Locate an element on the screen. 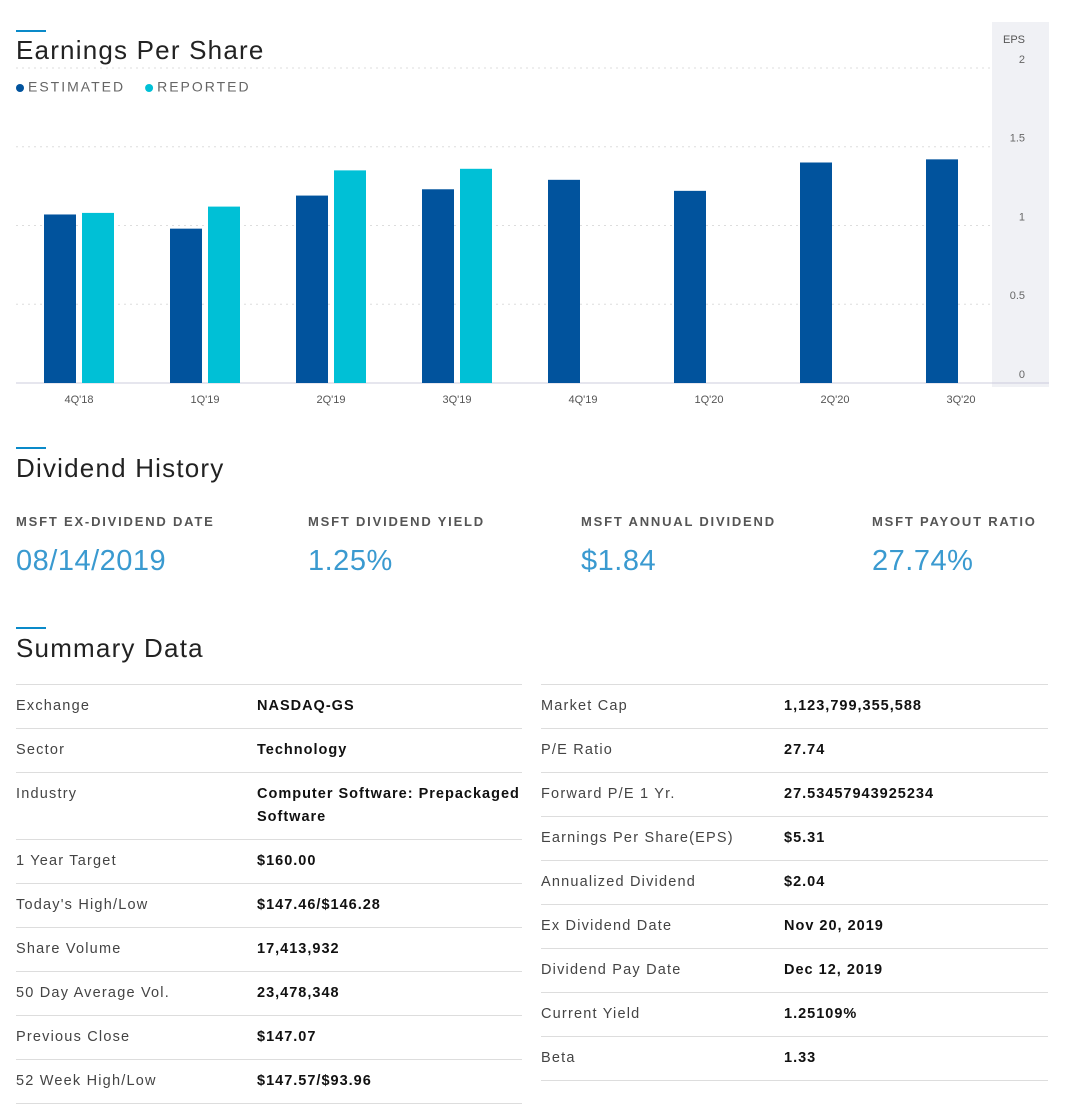 The image size is (1065, 1118). summary-row: Market Cap 1,123,799,355,588 is located at coordinates (794, 706).